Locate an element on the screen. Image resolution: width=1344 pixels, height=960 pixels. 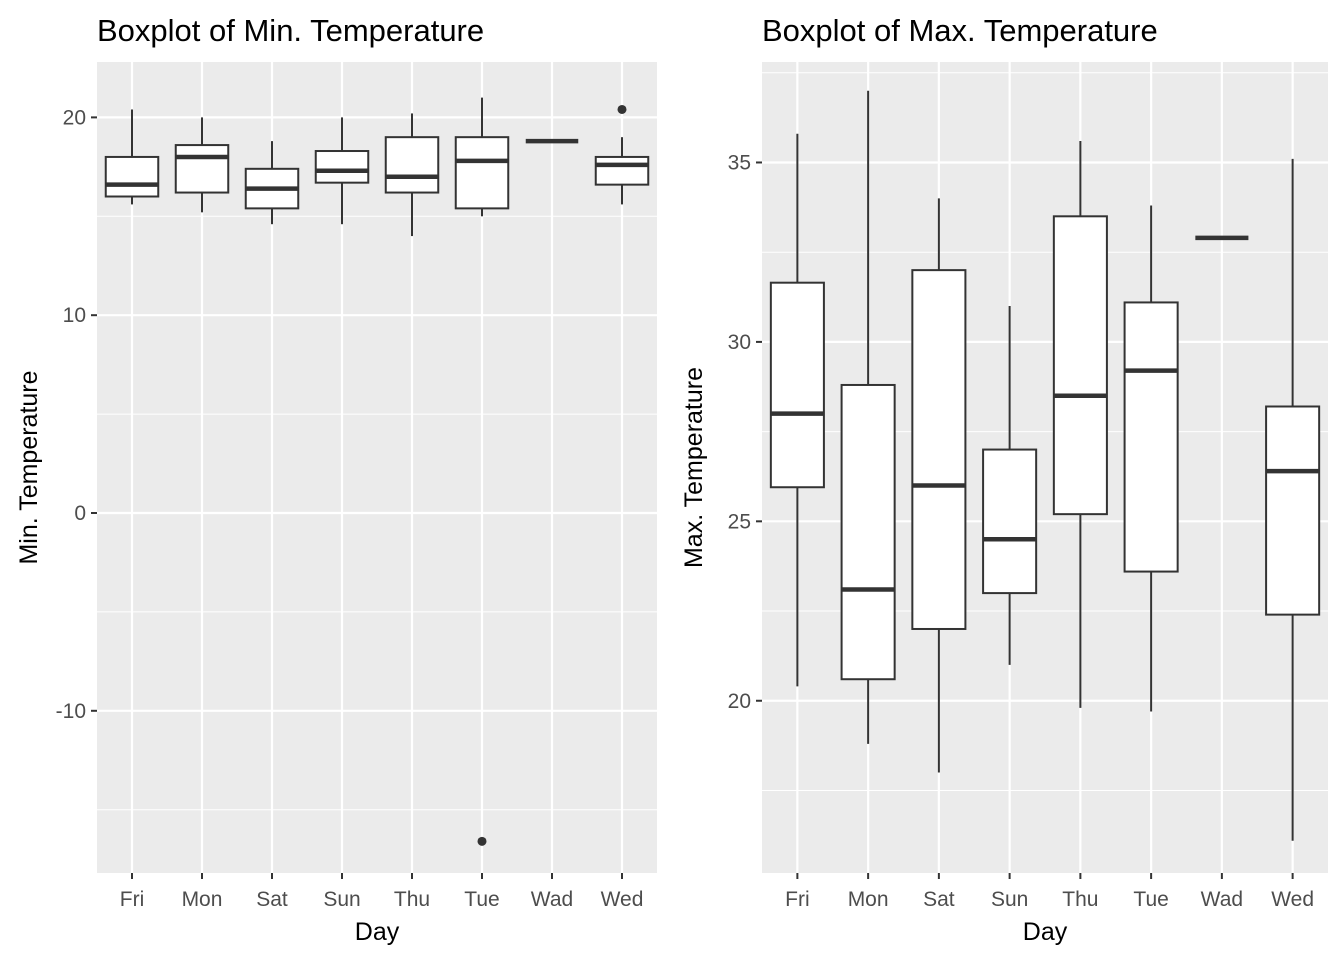
y-tick-label: 10 is located at coordinates (74, 315).